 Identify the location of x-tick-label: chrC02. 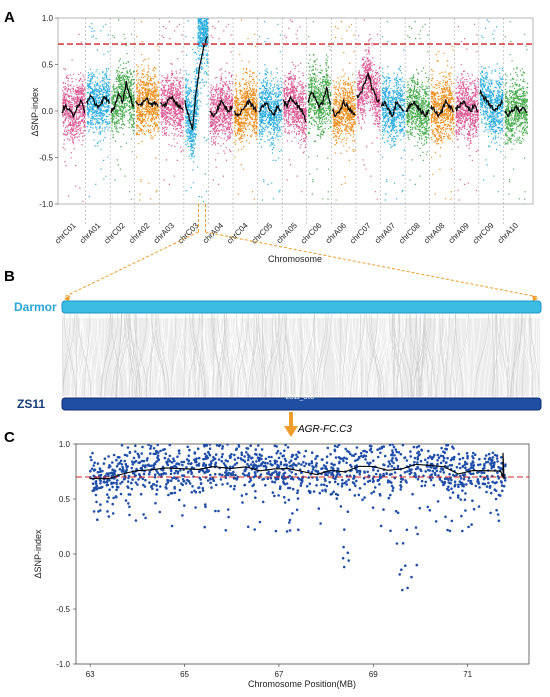
(114, 233).